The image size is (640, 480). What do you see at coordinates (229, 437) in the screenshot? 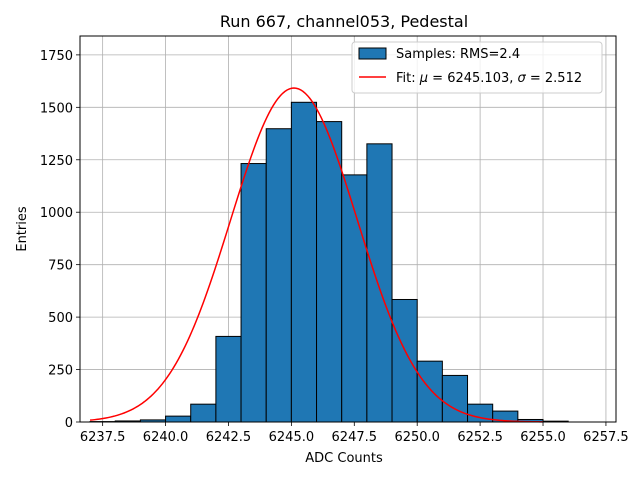
I see `x-tick-label: 6242.5` at bounding box center [229, 437].